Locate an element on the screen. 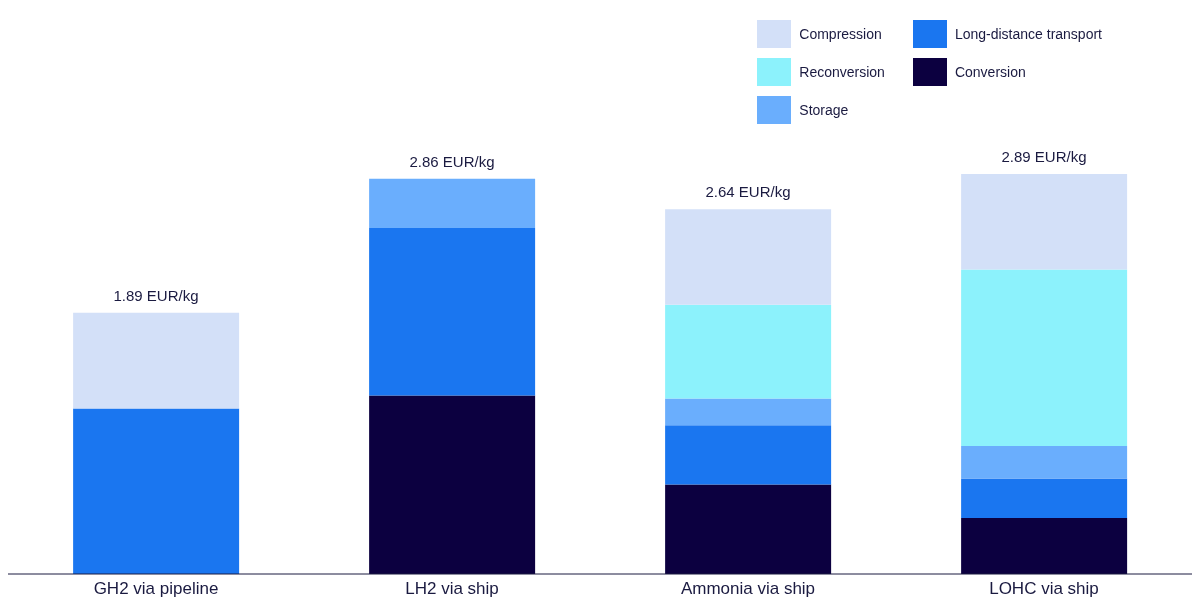 The image size is (1192, 610). legend-label: Long-distance transport is located at coordinates (1028, 34).